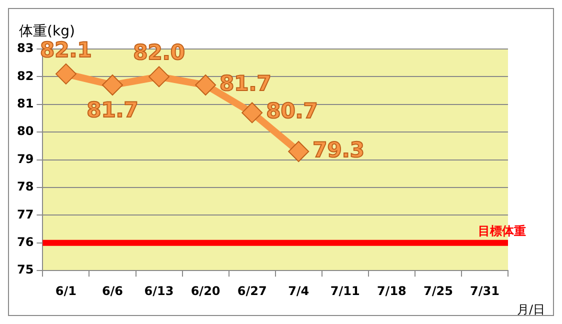 This screenshot has width=562, height=324. Describe the element at coordinates (530, 309) in the screenshot. I see `x-axis-title: 月/日` at that location.